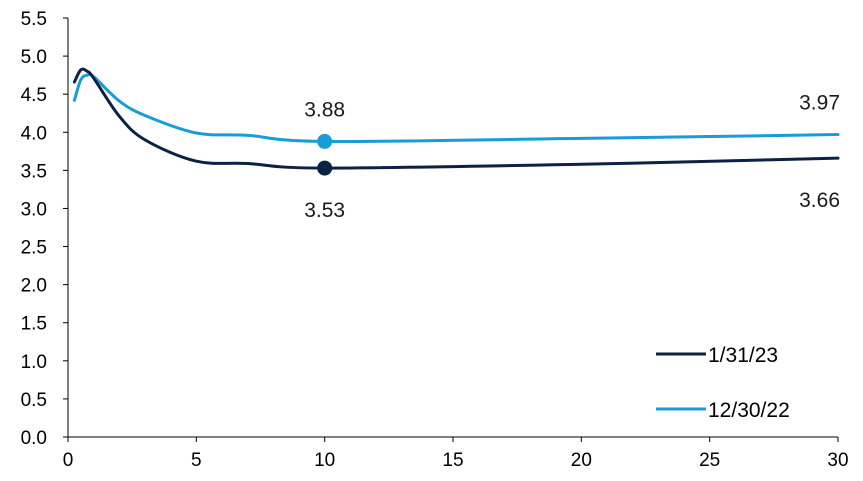 The width and height of the screenshot is (863, 481). Describe the element at coordinates (324, 210) in the screenshot. I see `data-label: 3.53` at that location.